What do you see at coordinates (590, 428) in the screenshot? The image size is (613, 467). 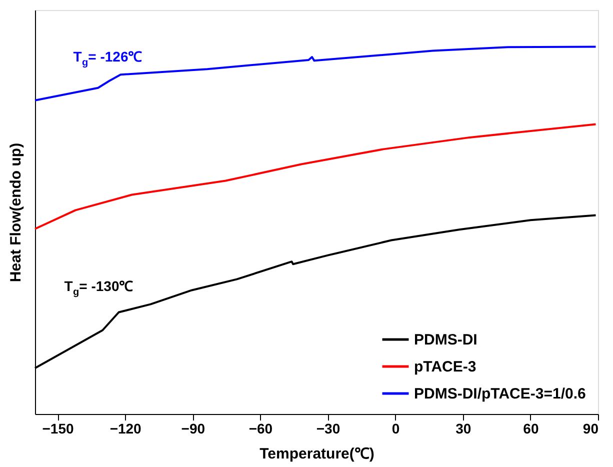 I see `x-tick-label: 90` at bounding box center [590, 428].